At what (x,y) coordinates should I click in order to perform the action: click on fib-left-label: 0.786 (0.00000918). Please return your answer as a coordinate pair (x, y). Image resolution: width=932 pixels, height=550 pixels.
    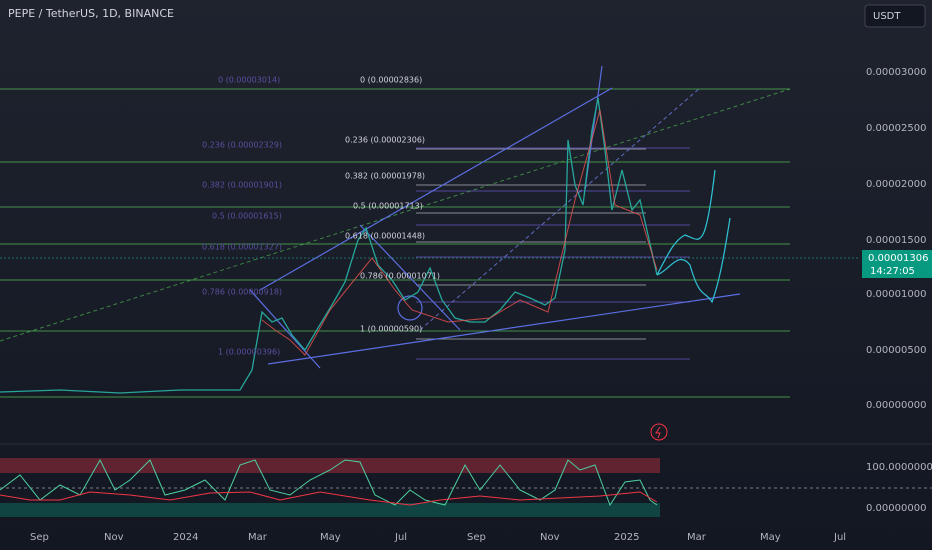
    Looking at the image, I should click on (242, 292).